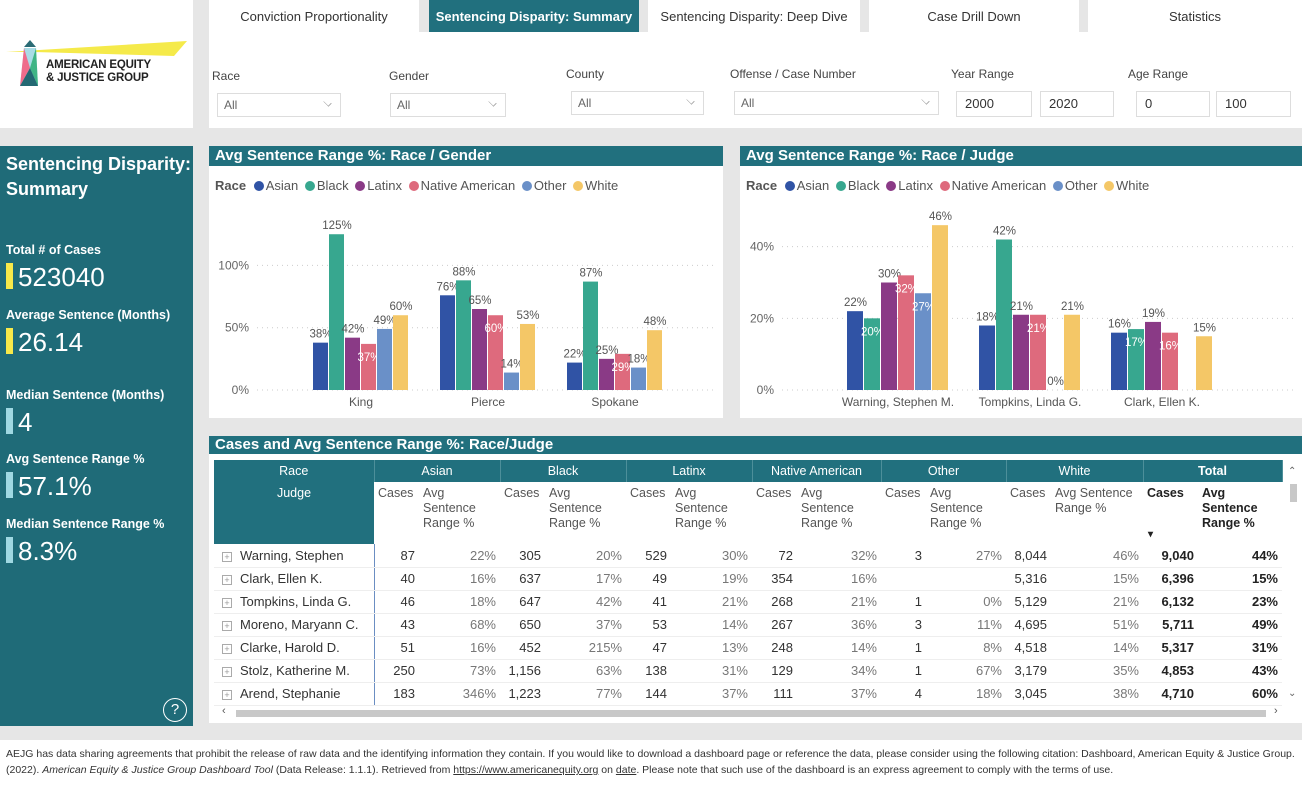 The image size is (1302, 787). Describe the element at coordinates (463, 335) in the screenshot. I see `bar-black-pierce` at that location.